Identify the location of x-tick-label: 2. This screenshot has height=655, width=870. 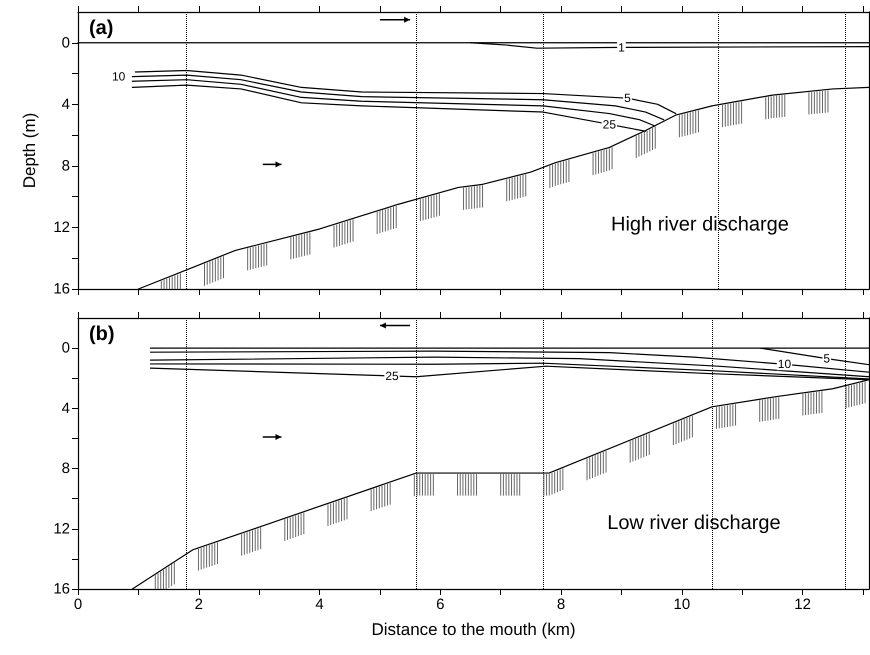
(198, 604).